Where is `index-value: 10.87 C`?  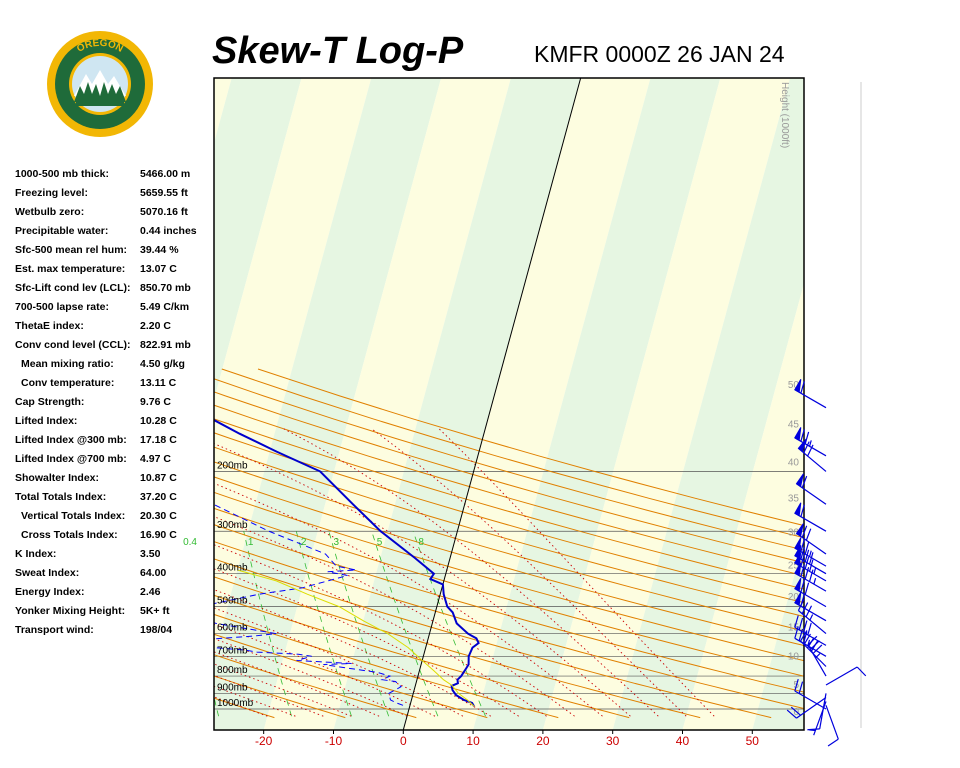 index-value: 10.87 C is located at coordinates (158, 478).